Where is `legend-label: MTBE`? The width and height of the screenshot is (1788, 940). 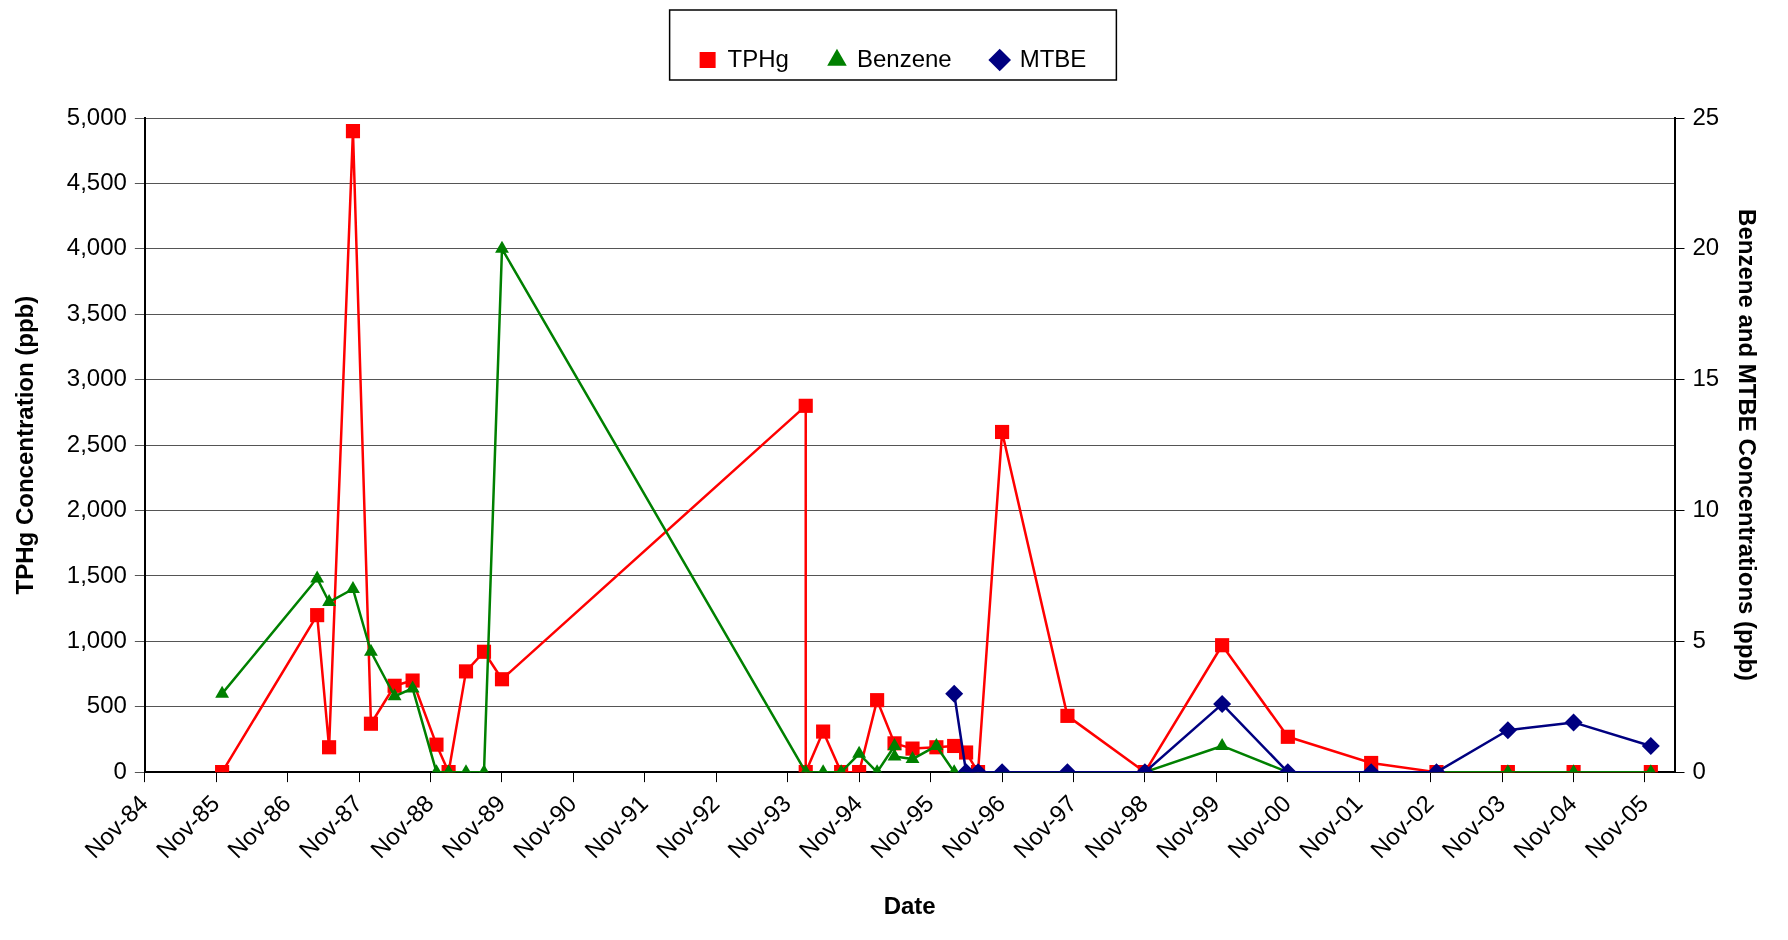
legend-label: MTBE is located at coordinates (1053, 58).